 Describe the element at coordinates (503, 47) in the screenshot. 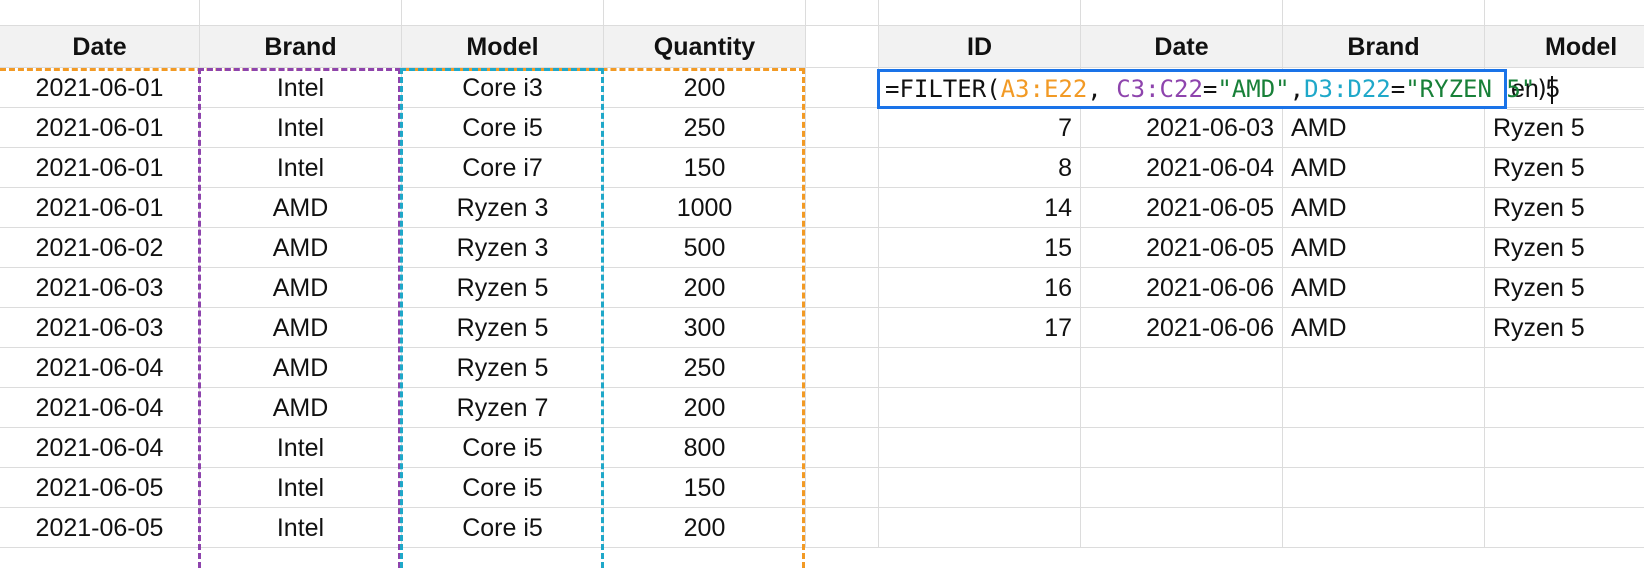

I see `header-model: Model` at that location.